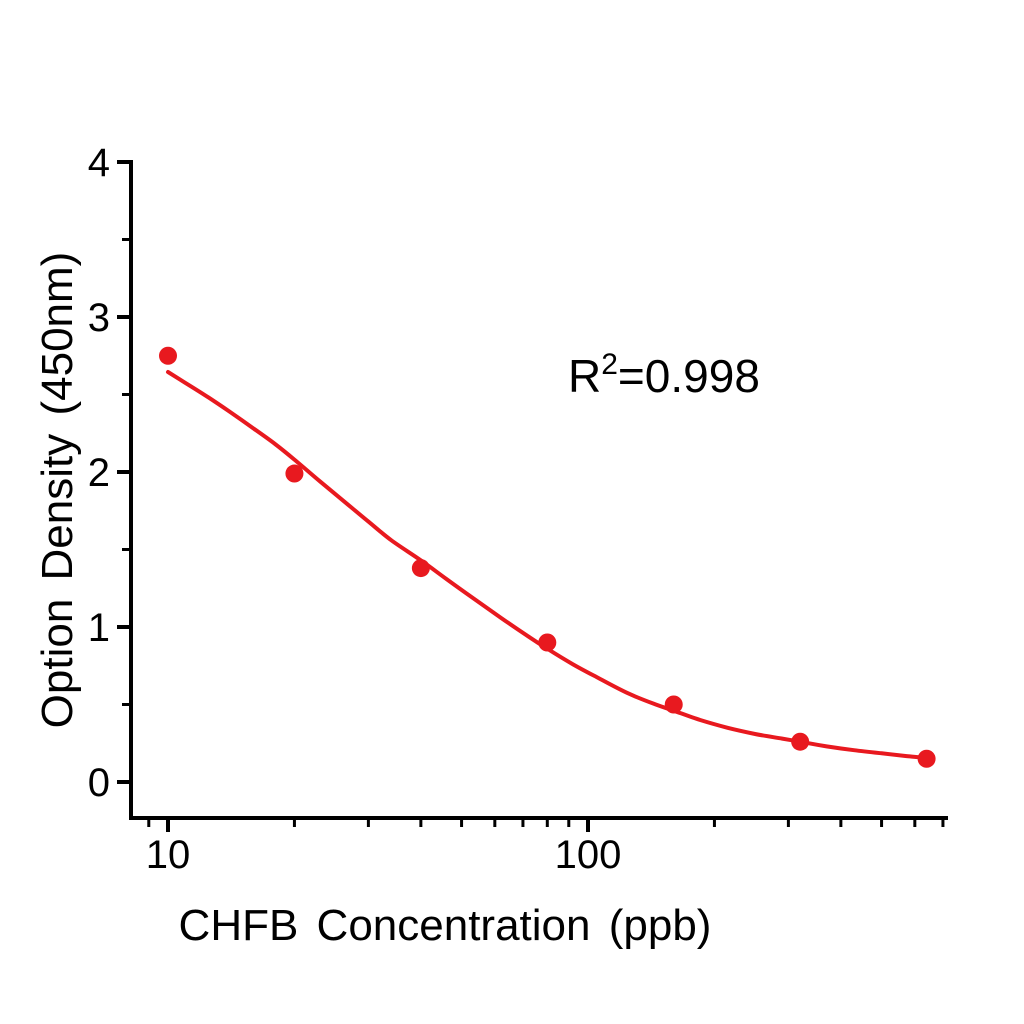  Describe the element at coordinates (99, 783) in the screenshot. I see `y-tick-label: 0` at that location.